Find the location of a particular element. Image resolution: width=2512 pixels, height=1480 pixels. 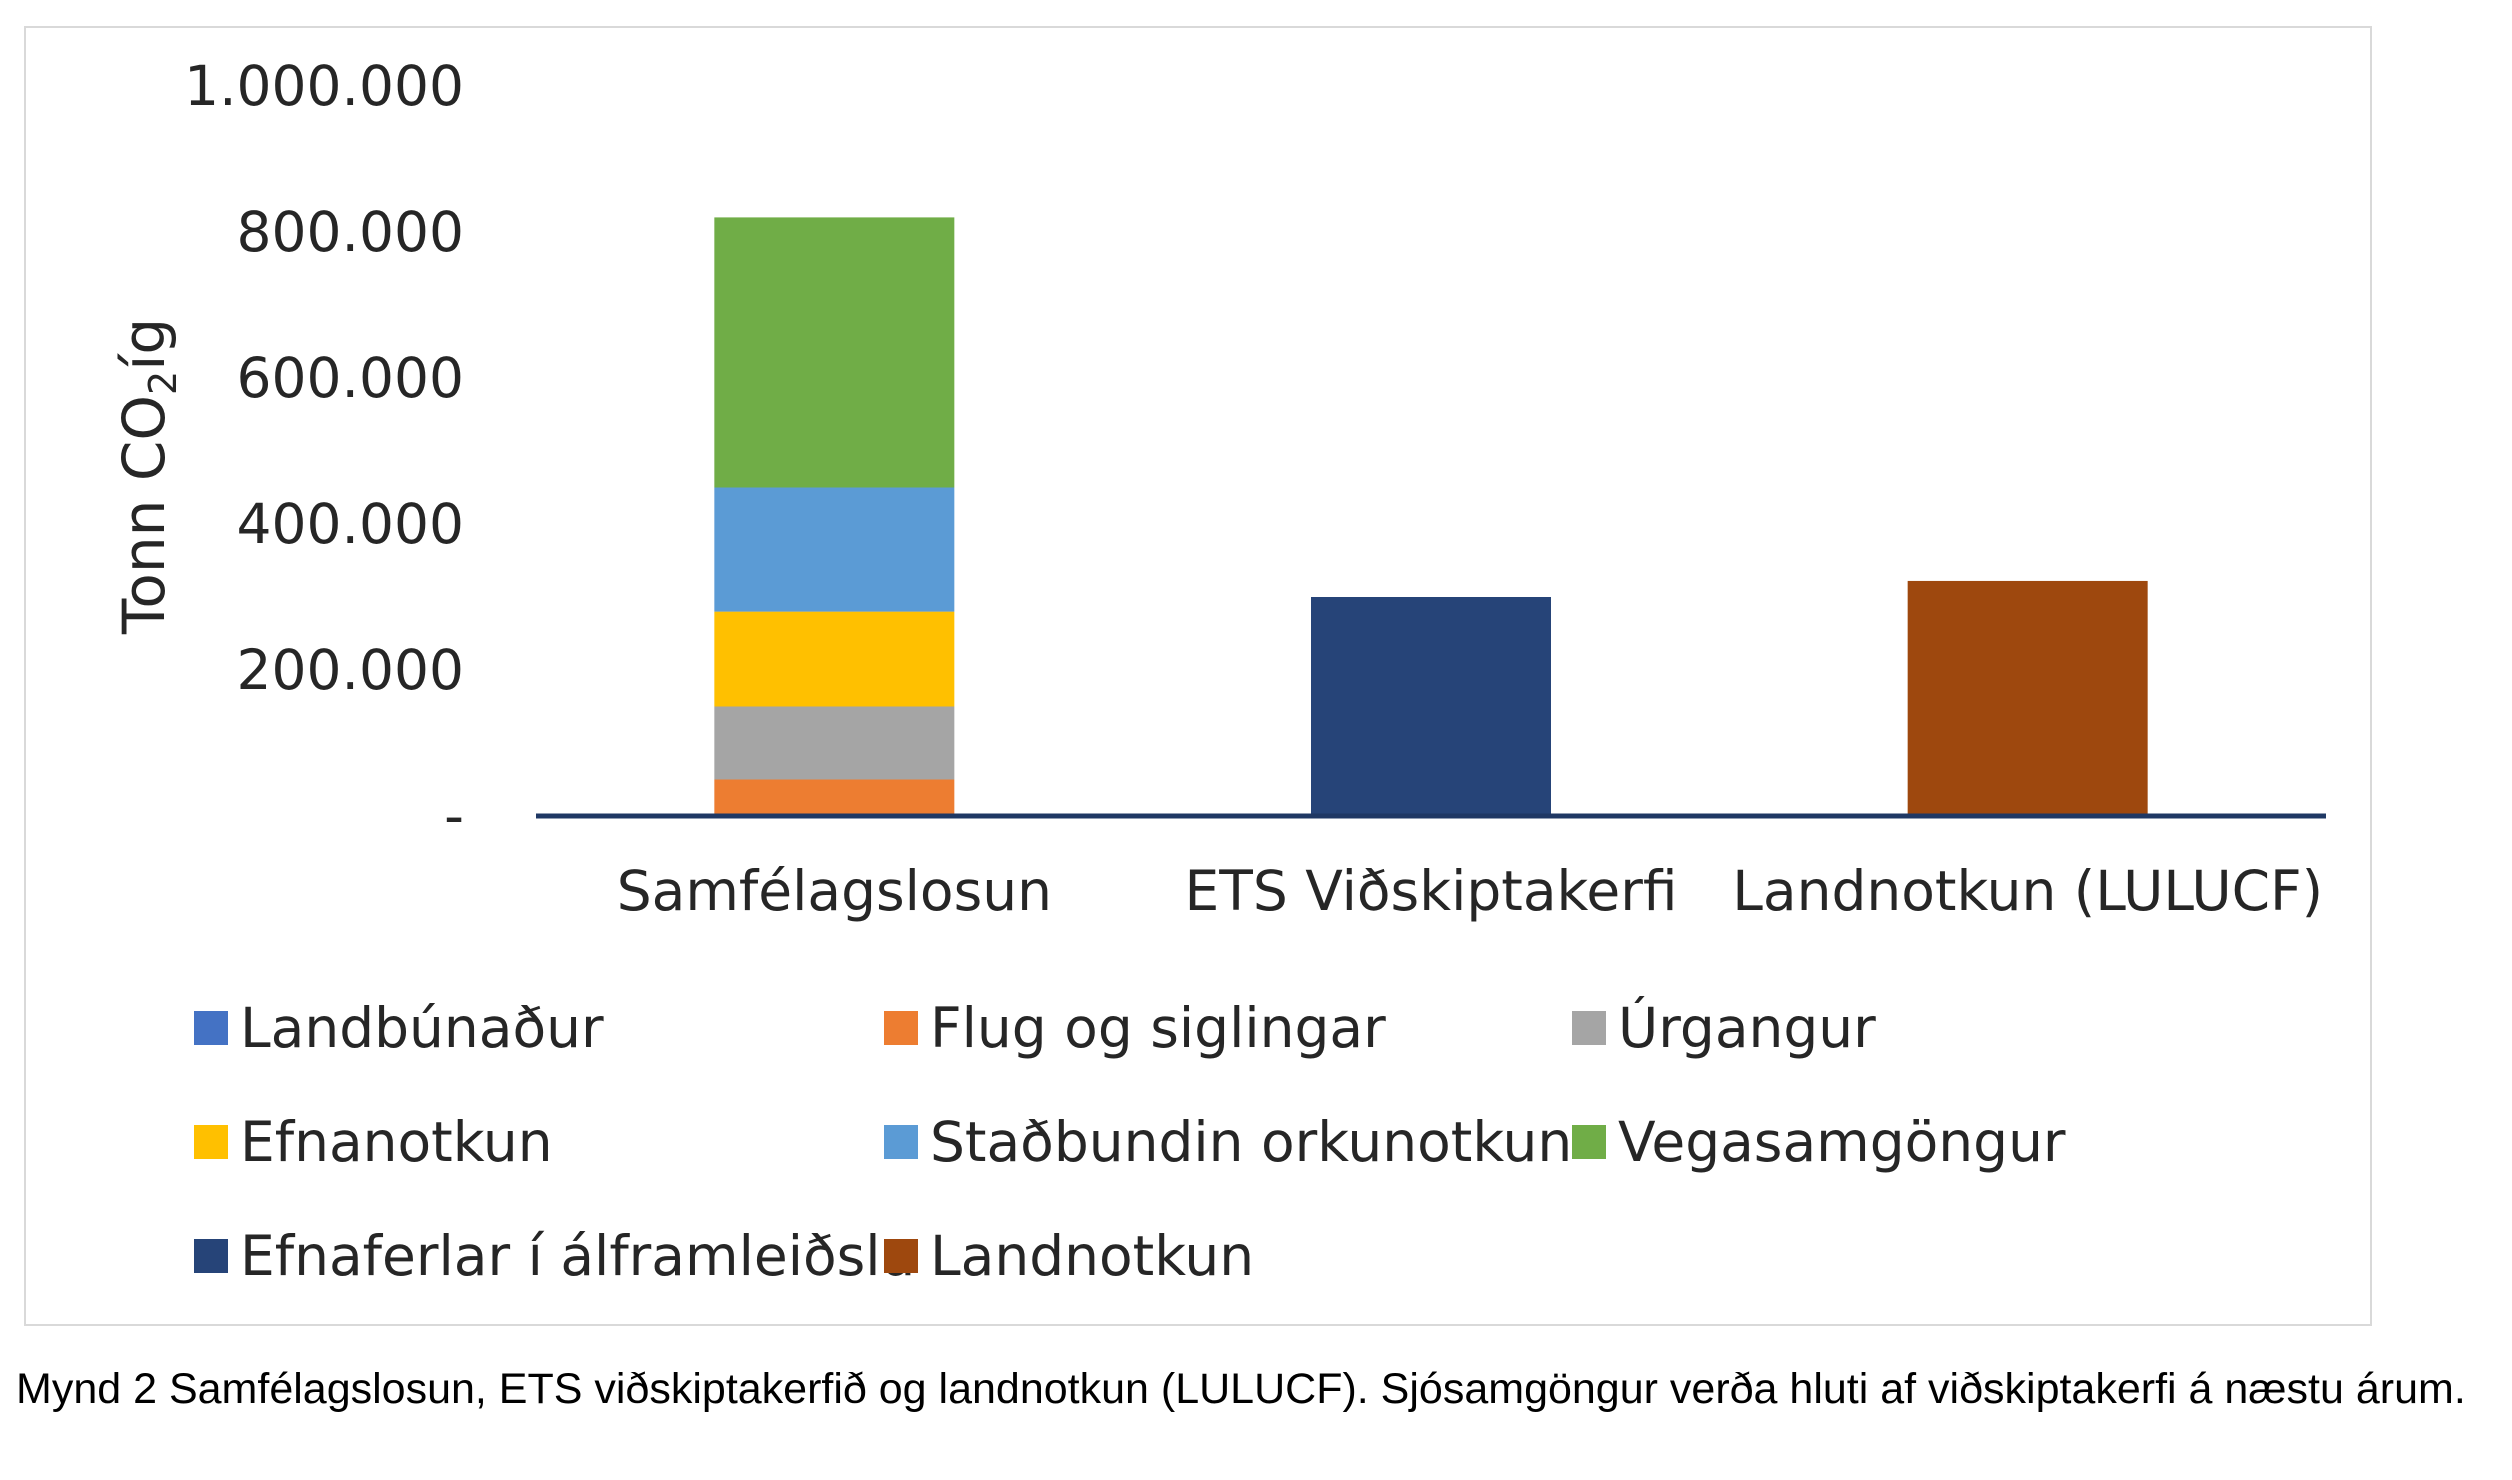

y-axis-title-main: Tonn CO is located at coordinates (144, 515).